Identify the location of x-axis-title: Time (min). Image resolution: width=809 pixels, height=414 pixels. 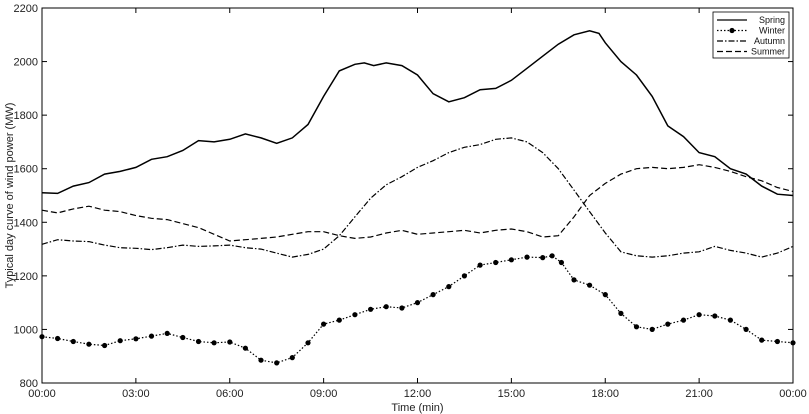
(417, 408).